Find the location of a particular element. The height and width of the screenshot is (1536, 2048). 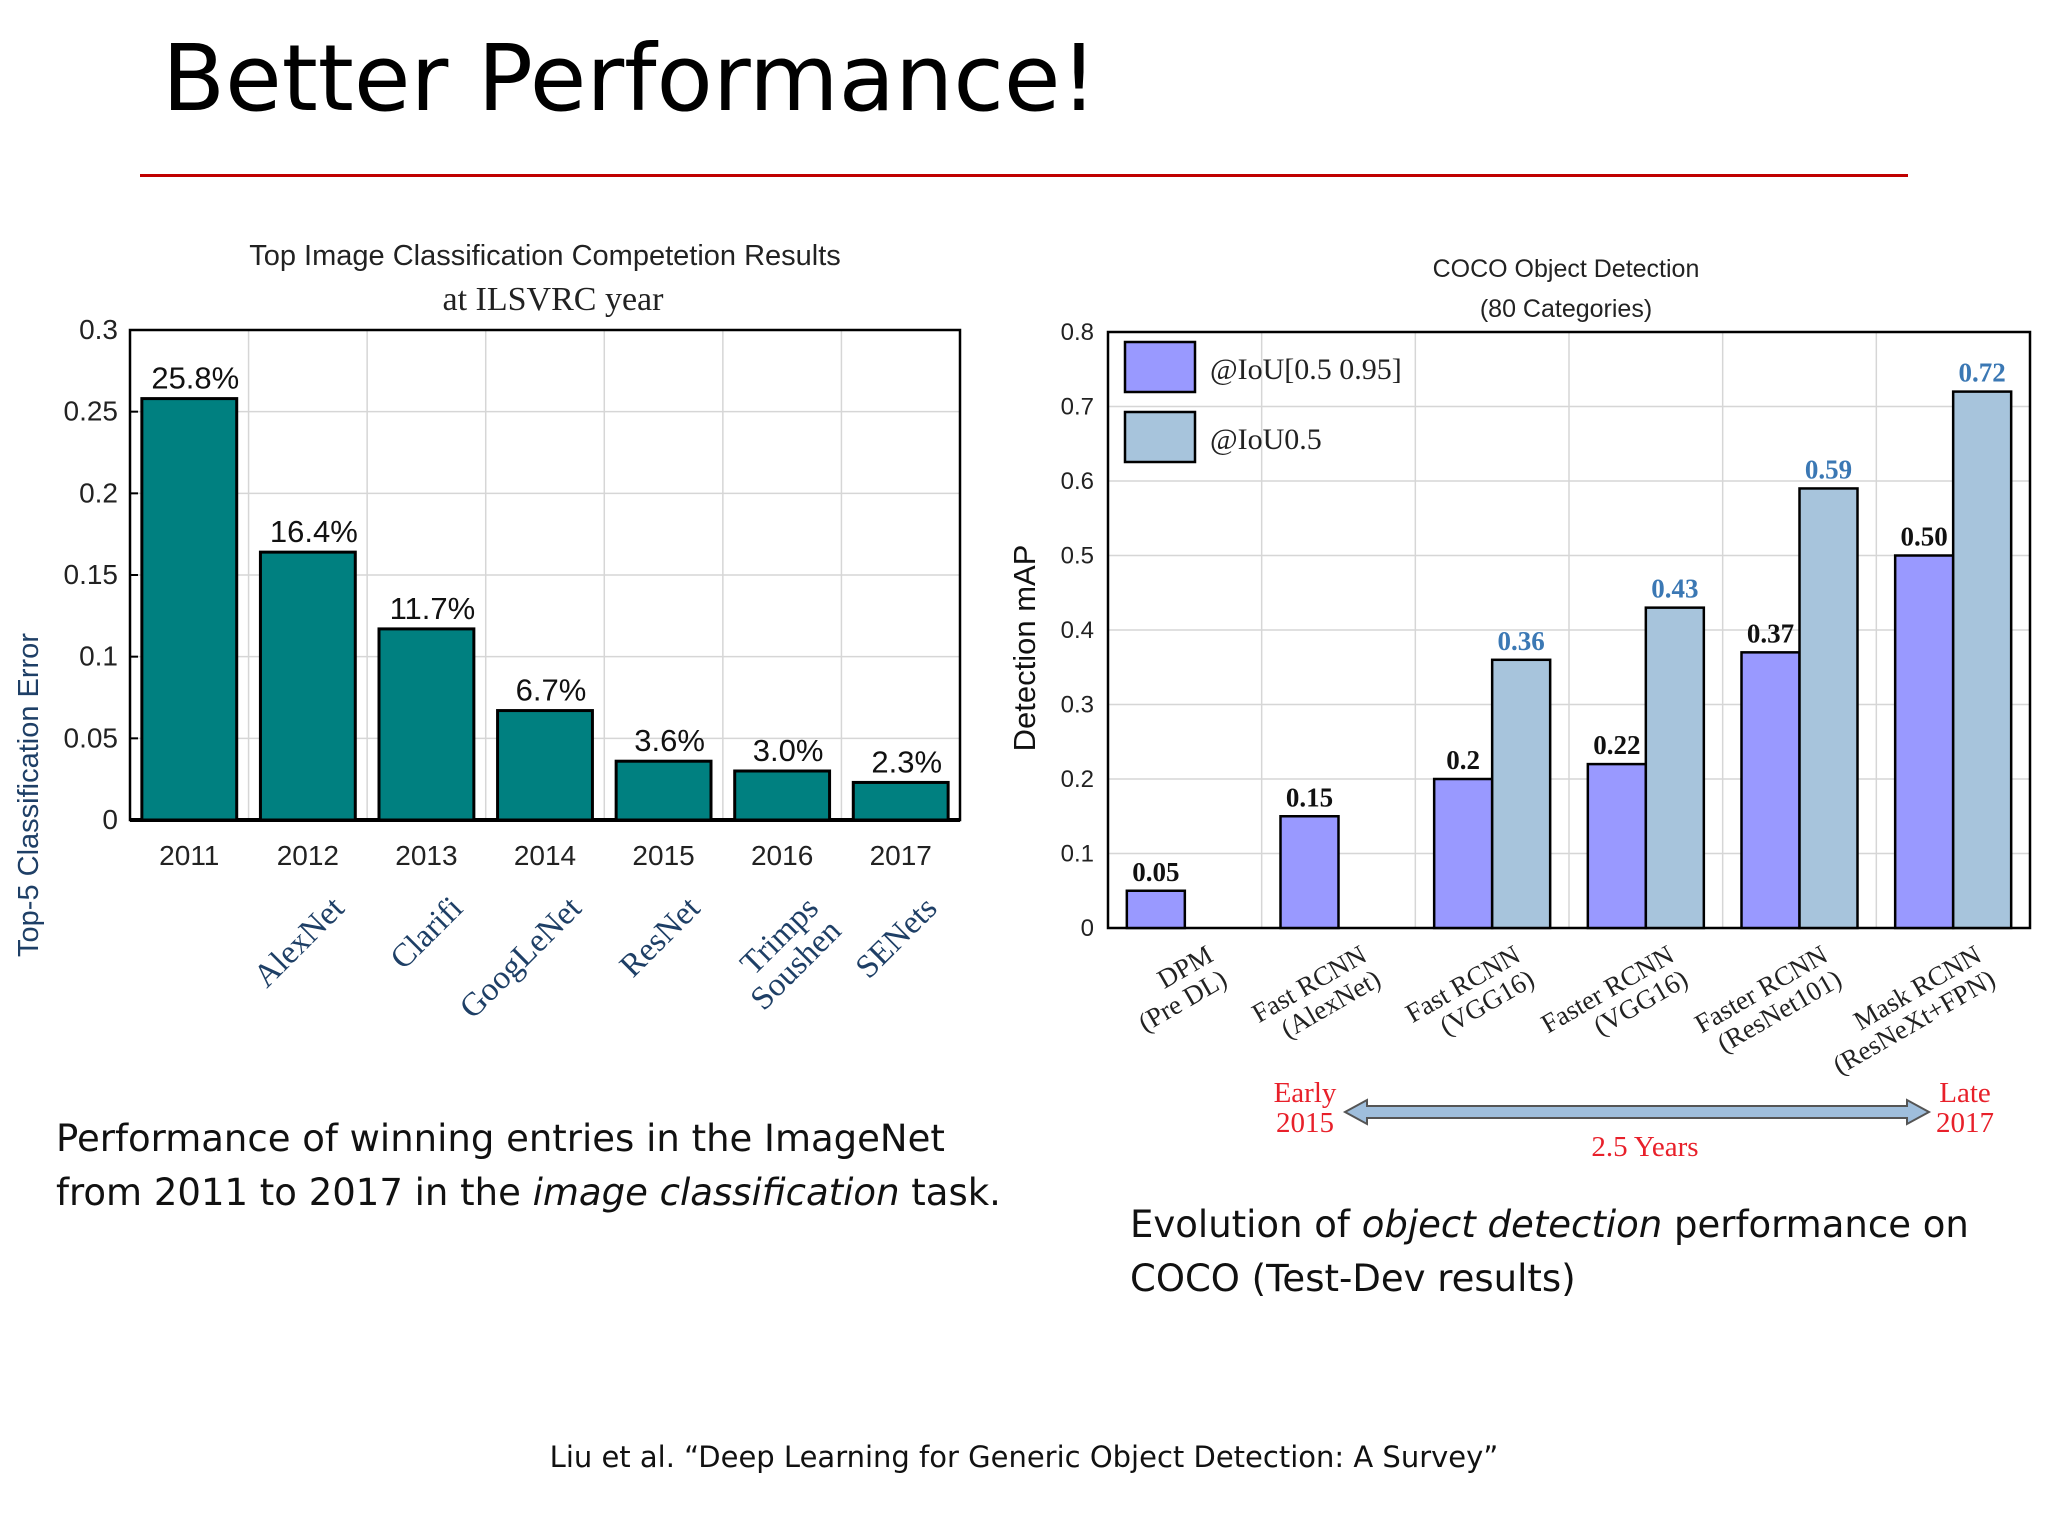

timeline: Early 2015 Late 2017 2.5 Years is located at coordinates (1634, 1120).